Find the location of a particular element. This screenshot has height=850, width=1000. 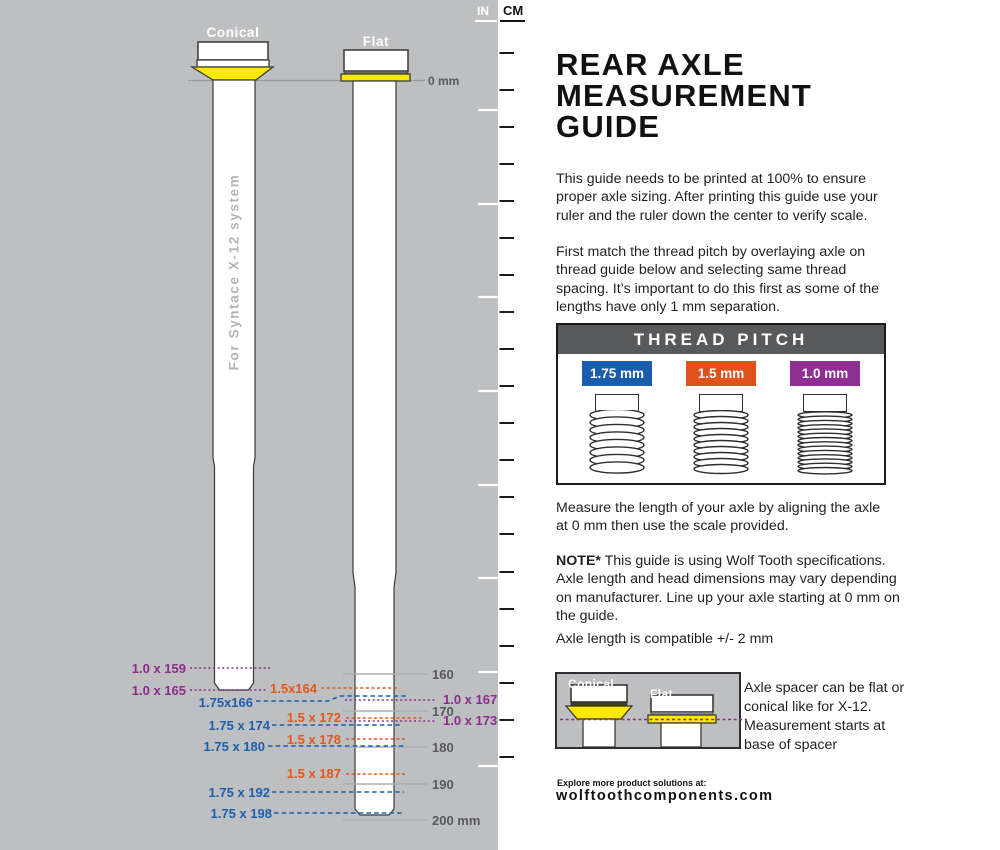

measure-1.75x180: 1.75 x 180 is located at coordinates (234, 746).